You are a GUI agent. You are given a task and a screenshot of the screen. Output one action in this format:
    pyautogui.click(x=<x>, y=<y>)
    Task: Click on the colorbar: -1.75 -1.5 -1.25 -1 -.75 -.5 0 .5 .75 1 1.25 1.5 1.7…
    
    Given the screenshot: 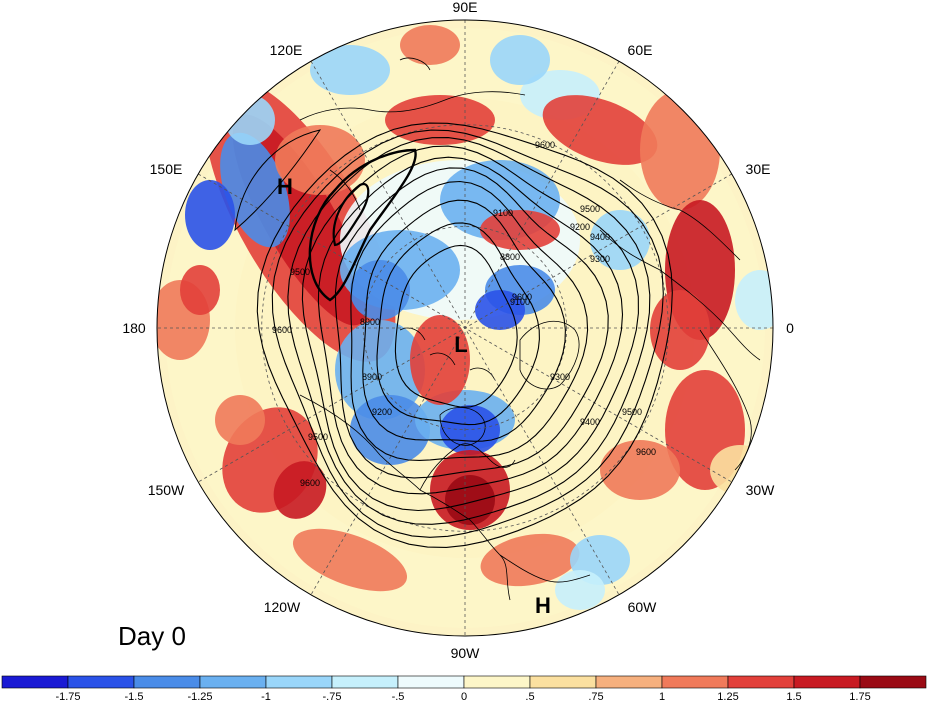 What is the action you would take?
    pyautogui.click(x=464, y=688)
    